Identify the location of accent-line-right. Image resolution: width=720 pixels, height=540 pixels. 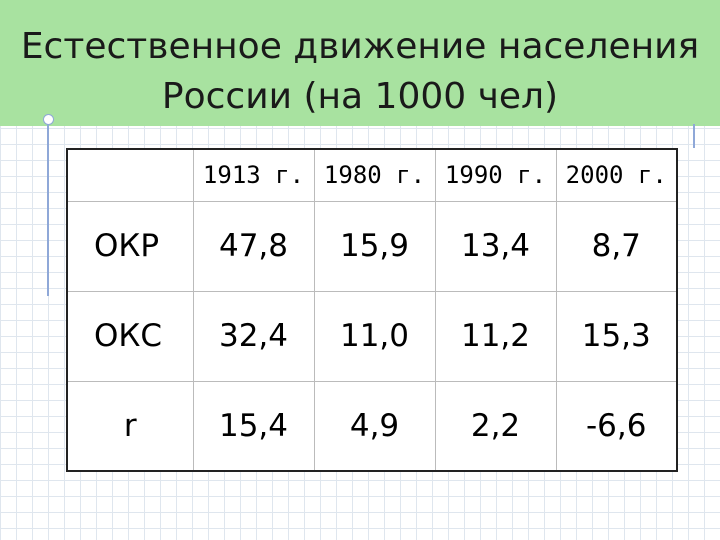
(694, 136).